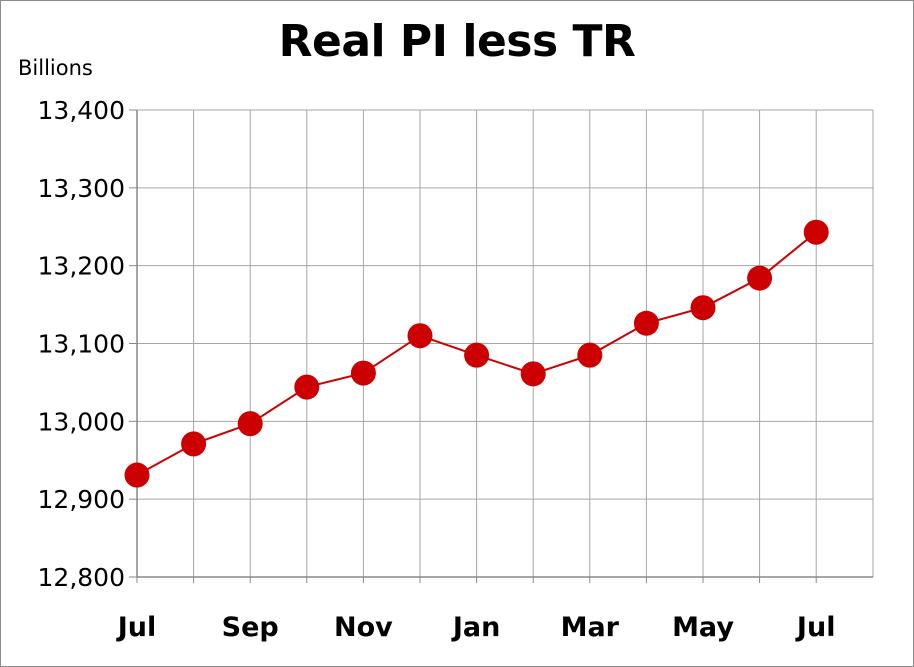 This screenshot has width=914, height=667. Describe the element at coordinates (457, 41) in the screenshot. I see `chart-title: Real PI less TR` at that location.